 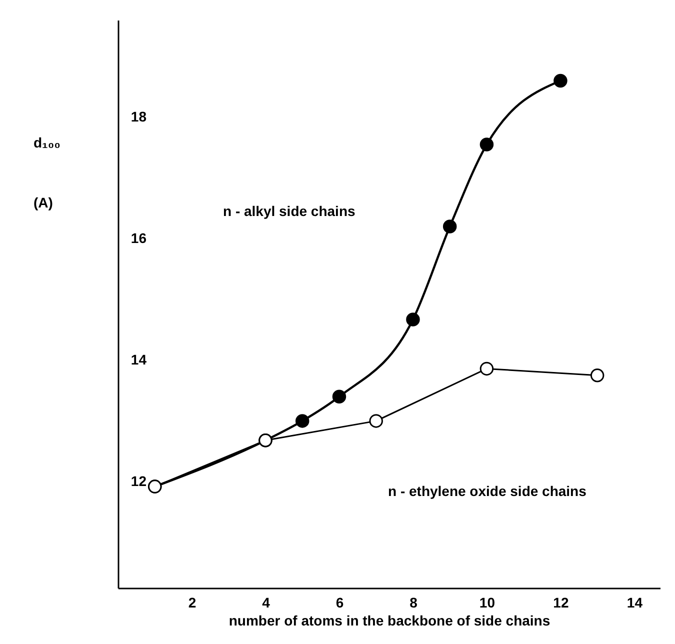 I want to click on text: d₁₀₀ (A), so click(x=47, y=172).